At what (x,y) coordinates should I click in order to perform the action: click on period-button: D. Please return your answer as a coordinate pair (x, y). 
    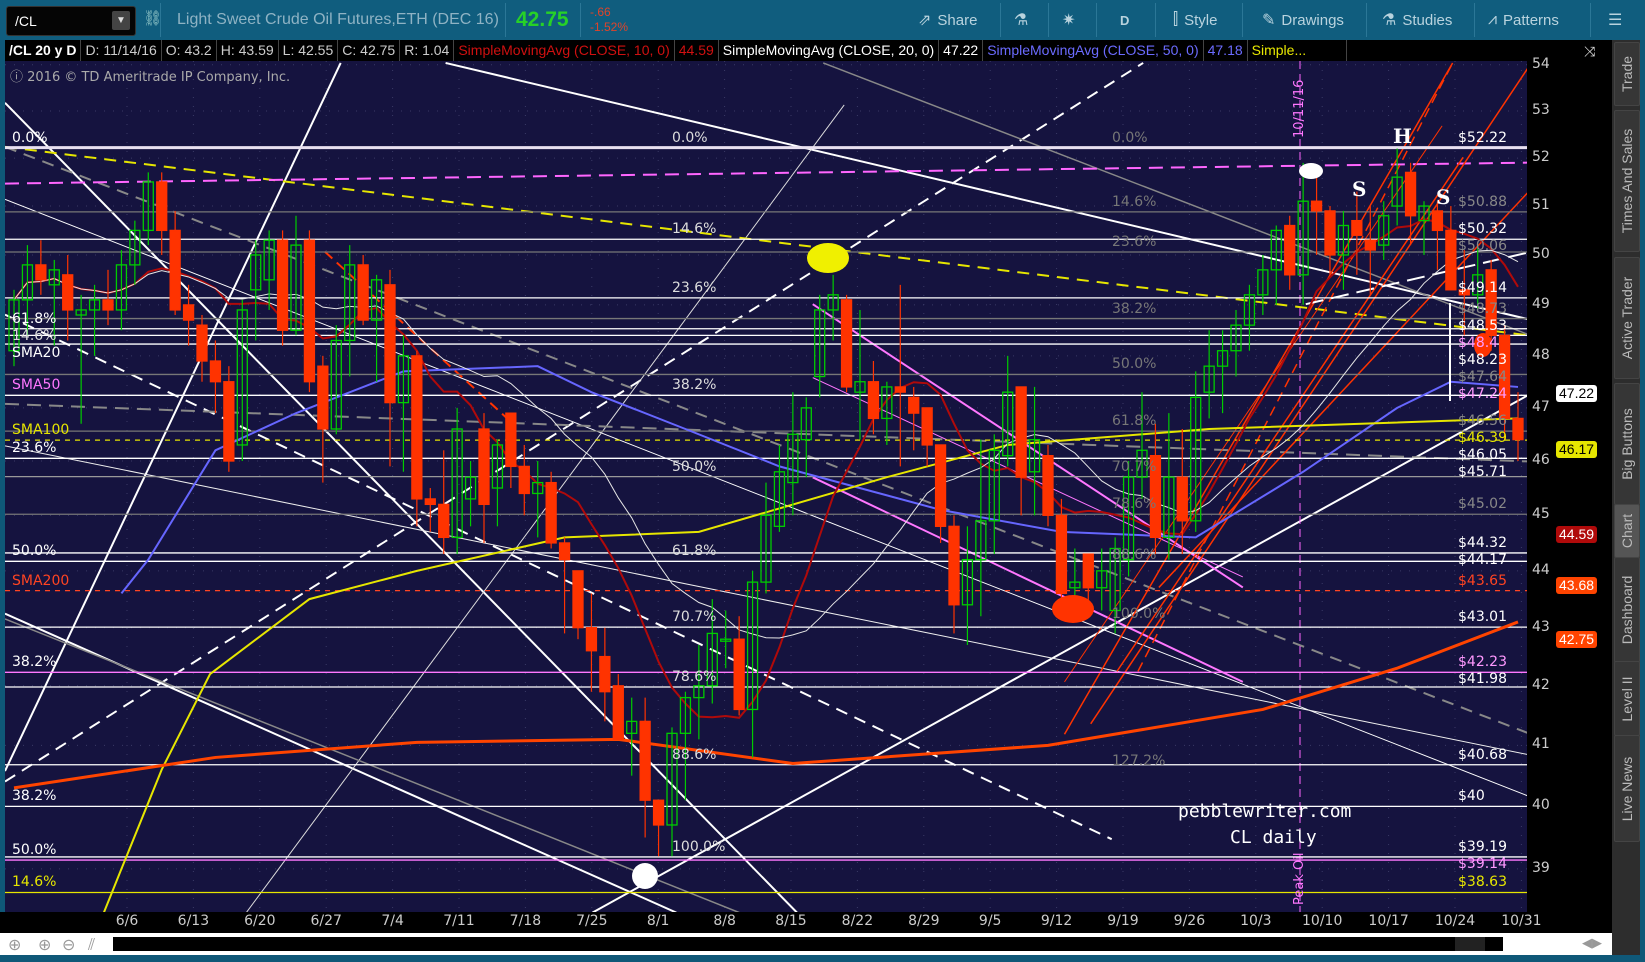
    Looking at the image, I should click on (1124, 20).